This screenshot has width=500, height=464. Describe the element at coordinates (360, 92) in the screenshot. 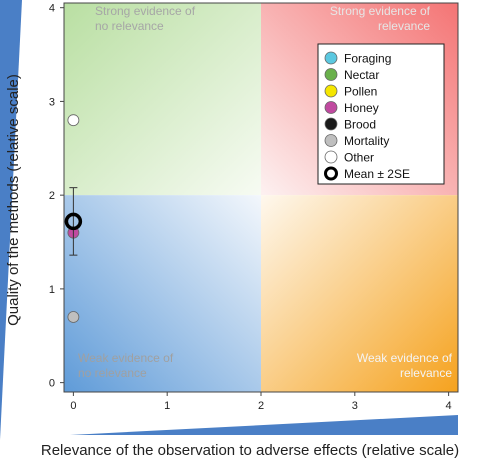

I see `legend-label: Pollen` at that location.